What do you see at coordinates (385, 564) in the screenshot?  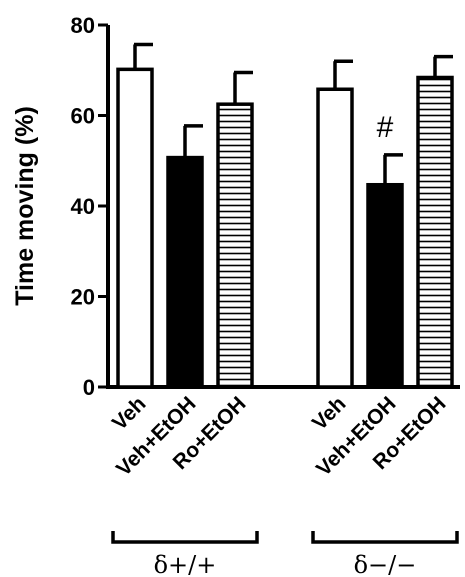 I see `group-label: δ−/−` at bounding box center [385, 564].